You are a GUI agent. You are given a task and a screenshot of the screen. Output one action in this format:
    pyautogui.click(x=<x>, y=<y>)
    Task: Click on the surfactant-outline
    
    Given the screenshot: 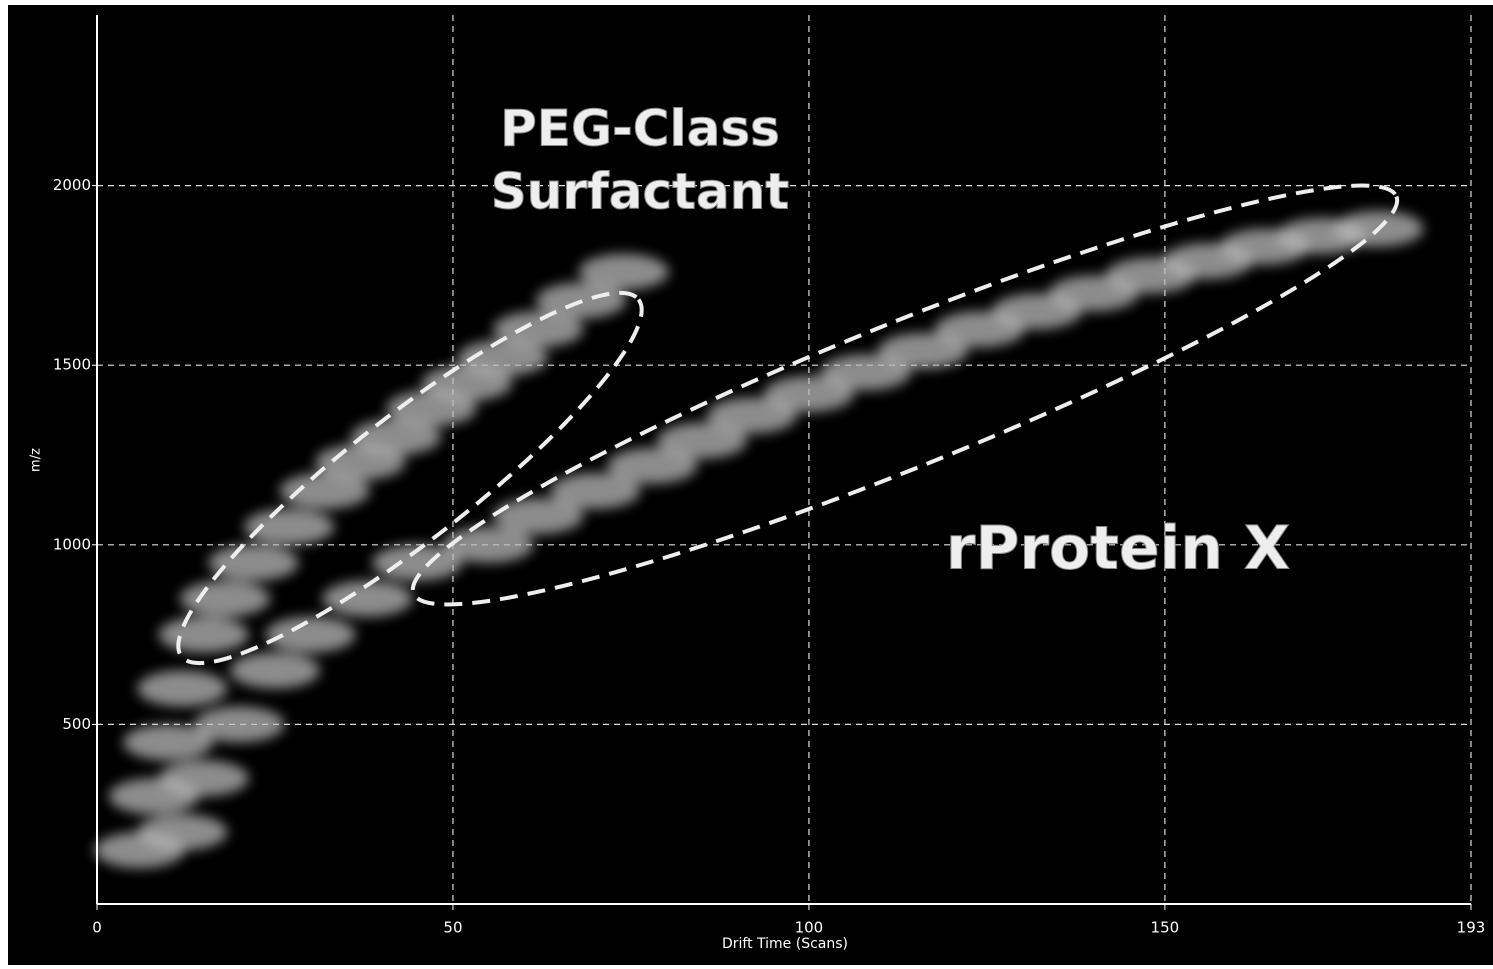 What is the action you would take?
    pyautogui.click(x=410, y=478)
    